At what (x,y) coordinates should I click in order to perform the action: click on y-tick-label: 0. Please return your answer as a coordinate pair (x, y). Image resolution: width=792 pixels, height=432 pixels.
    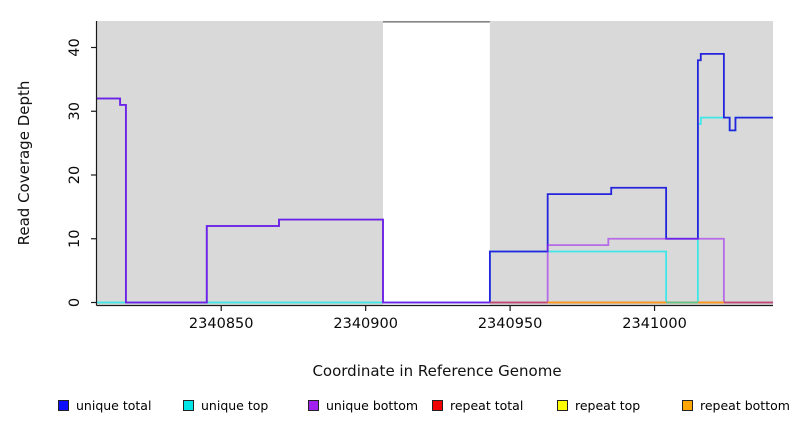
    Looking at the image, I should click on (75, 302).